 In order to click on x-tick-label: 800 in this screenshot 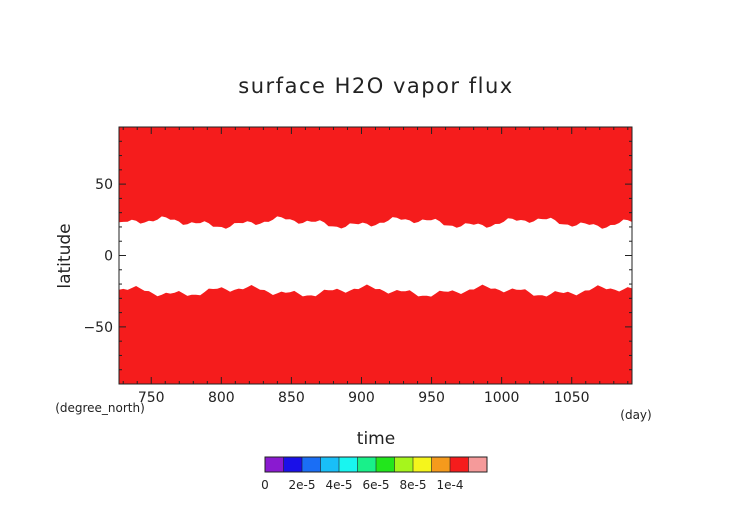, I will do `click(221, 398)`.